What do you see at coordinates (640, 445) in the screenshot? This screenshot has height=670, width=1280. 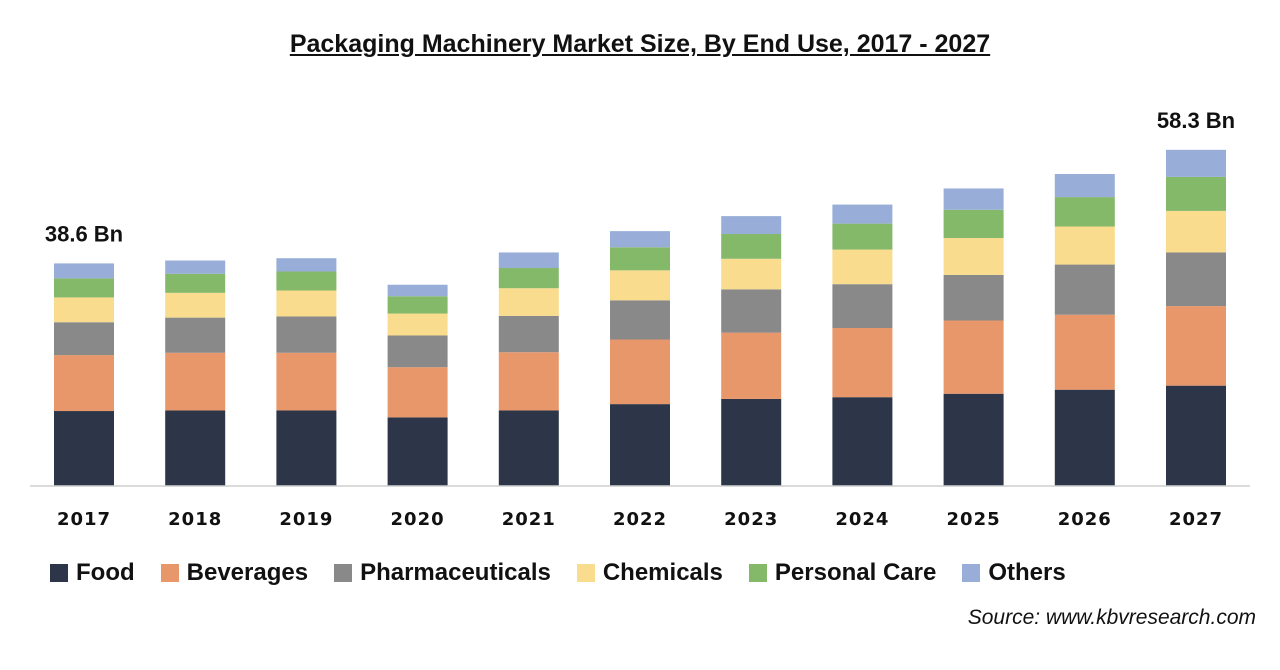 I see `bar-segment-food-2022` at bounding box center [640, 445].